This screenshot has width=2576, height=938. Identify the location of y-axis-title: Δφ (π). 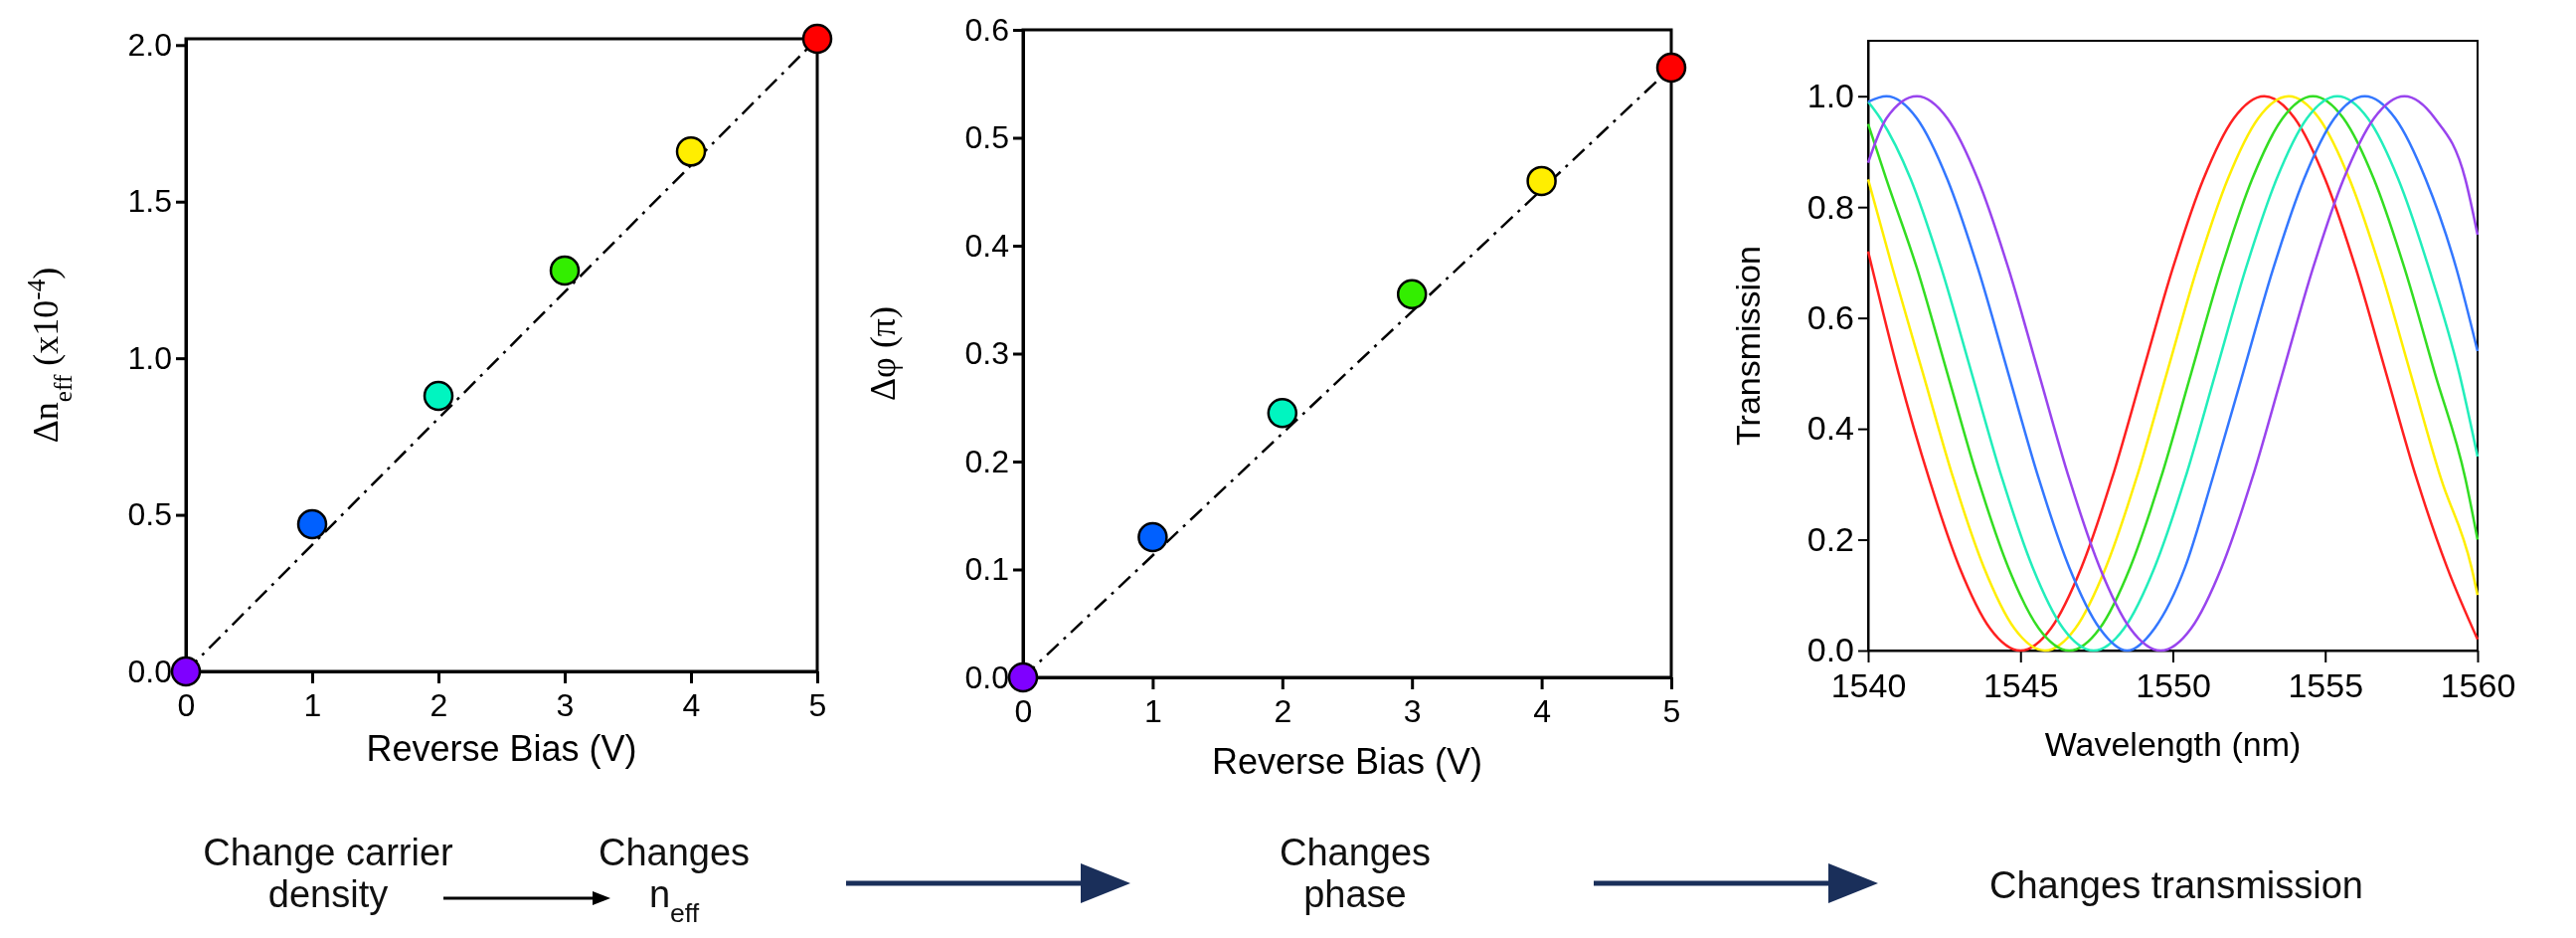
(883, 353).